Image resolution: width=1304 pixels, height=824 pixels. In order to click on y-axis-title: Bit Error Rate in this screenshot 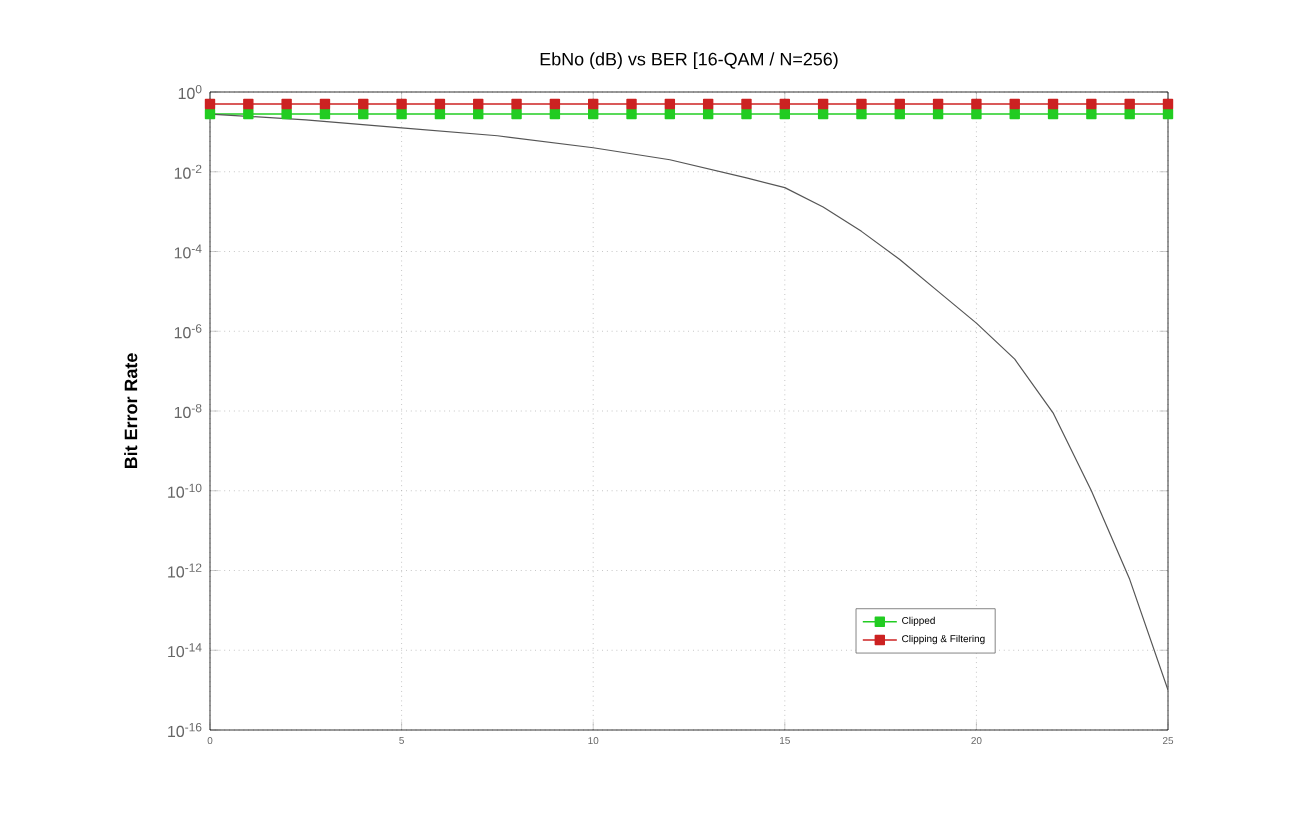, I will do `click(131, 411)`.